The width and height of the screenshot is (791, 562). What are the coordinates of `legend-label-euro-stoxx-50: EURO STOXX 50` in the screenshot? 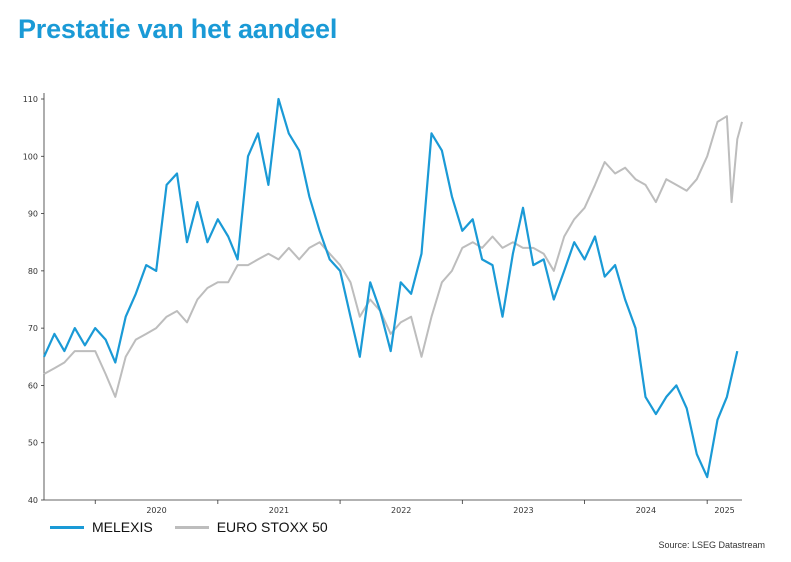 It's located at (272, 527).